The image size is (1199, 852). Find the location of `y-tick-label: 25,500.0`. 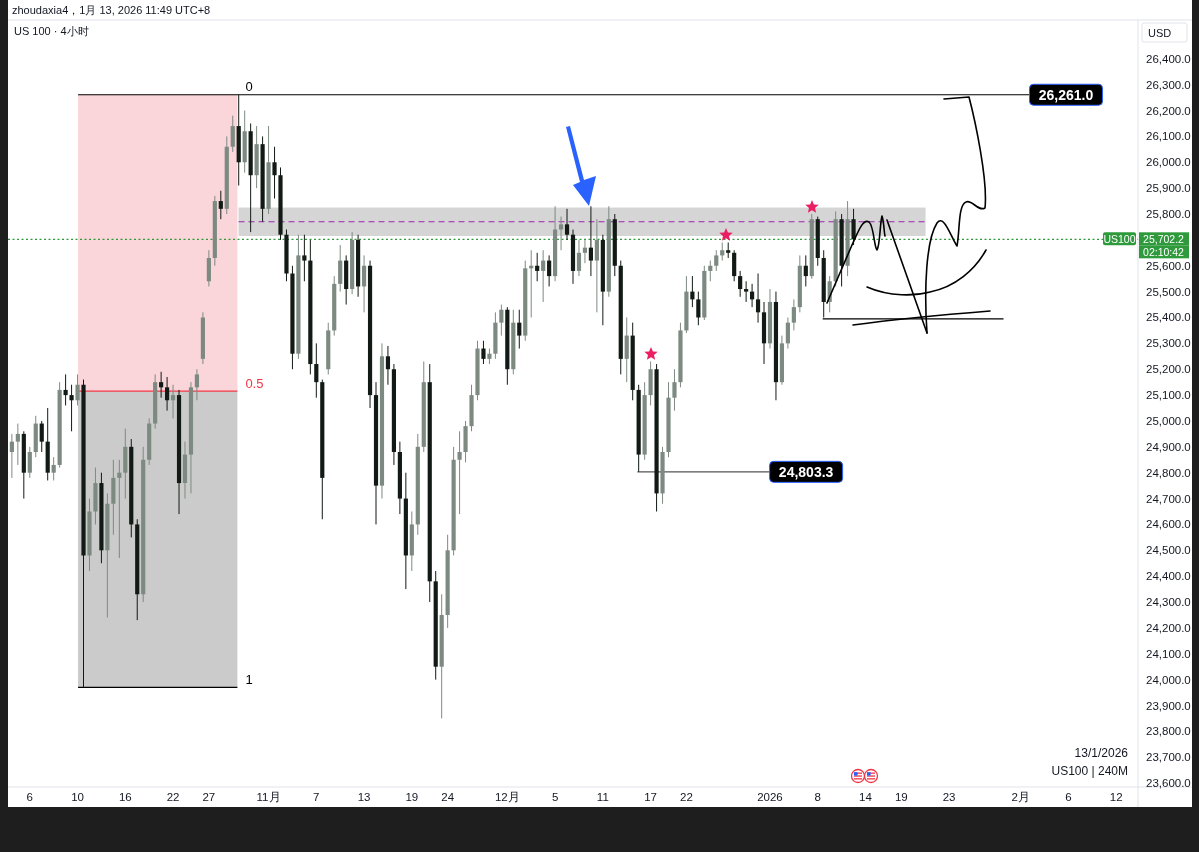

y-tick-label: 25,500.0 is located at coordinates (1168, 291).